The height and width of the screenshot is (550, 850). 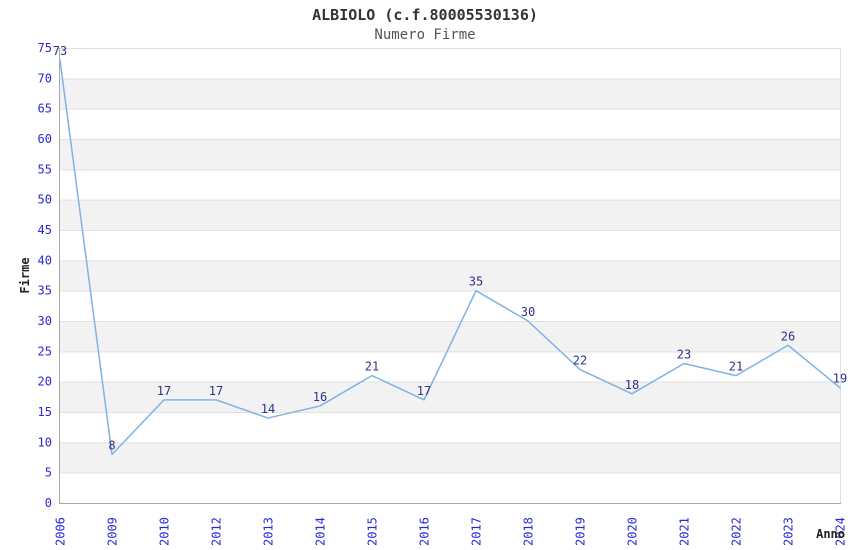 What do you see at coordinates (737, 531) in the screenshot?
I see `x-axis-tick-label: 2022` at bounding box center [737, 531].